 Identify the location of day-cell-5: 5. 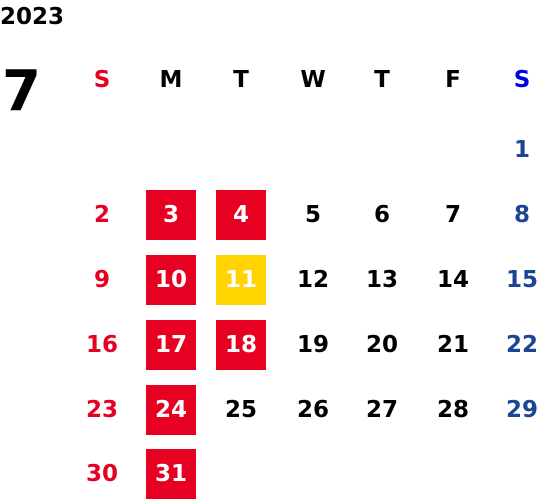
(312, 215).